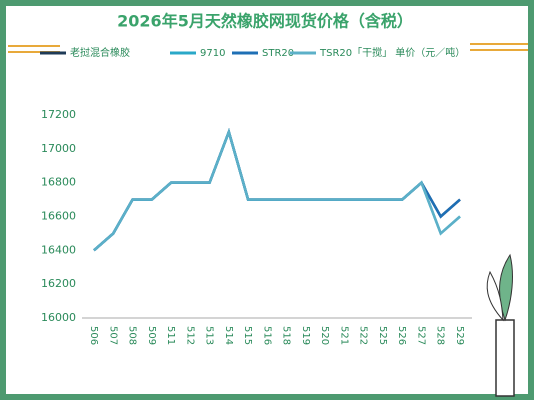 The height and width of the screenshot is (404, 534). Describe the element at coordinates (58, 249) in the screenshot. I see `y-tick-label: 16400` at that location.